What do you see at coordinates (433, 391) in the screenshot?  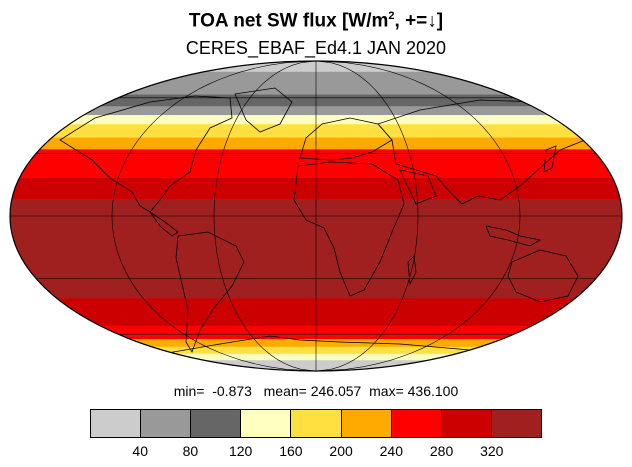 I see `max-value: 436.100` at bounding box center [433, 391].